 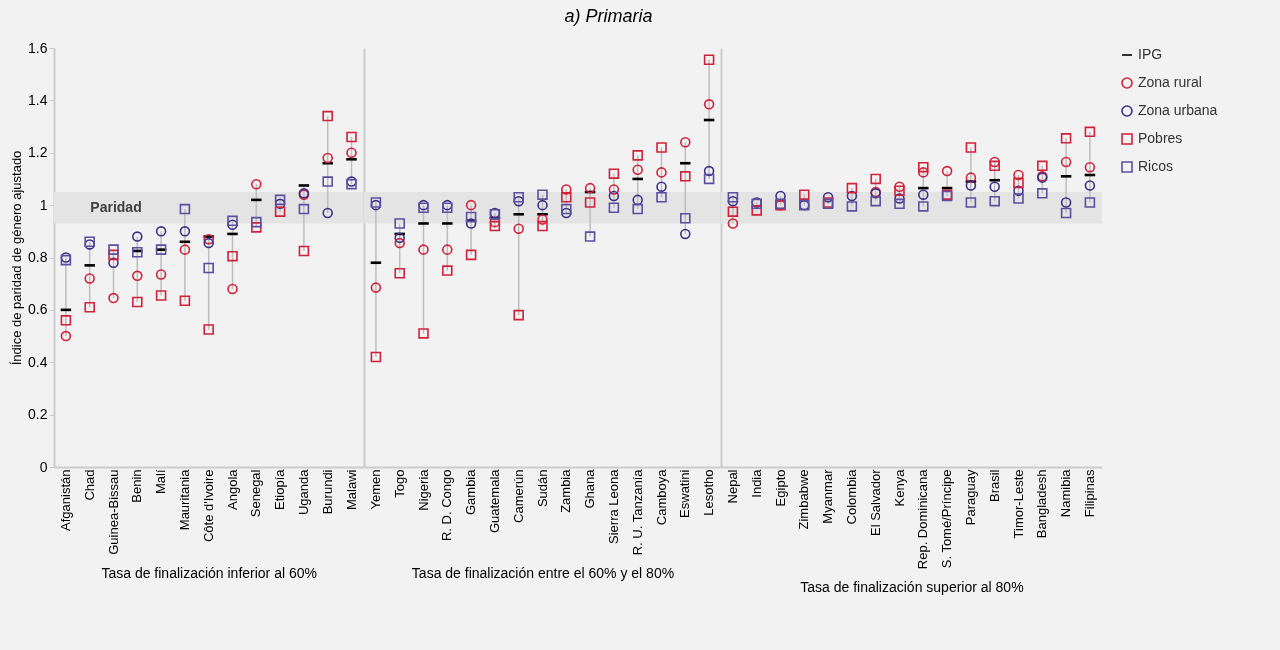 What do you see at coordinates (732, 486) in the screenshot?
I see `x-tick-label: Nepal` at bounding box center [732, 486].